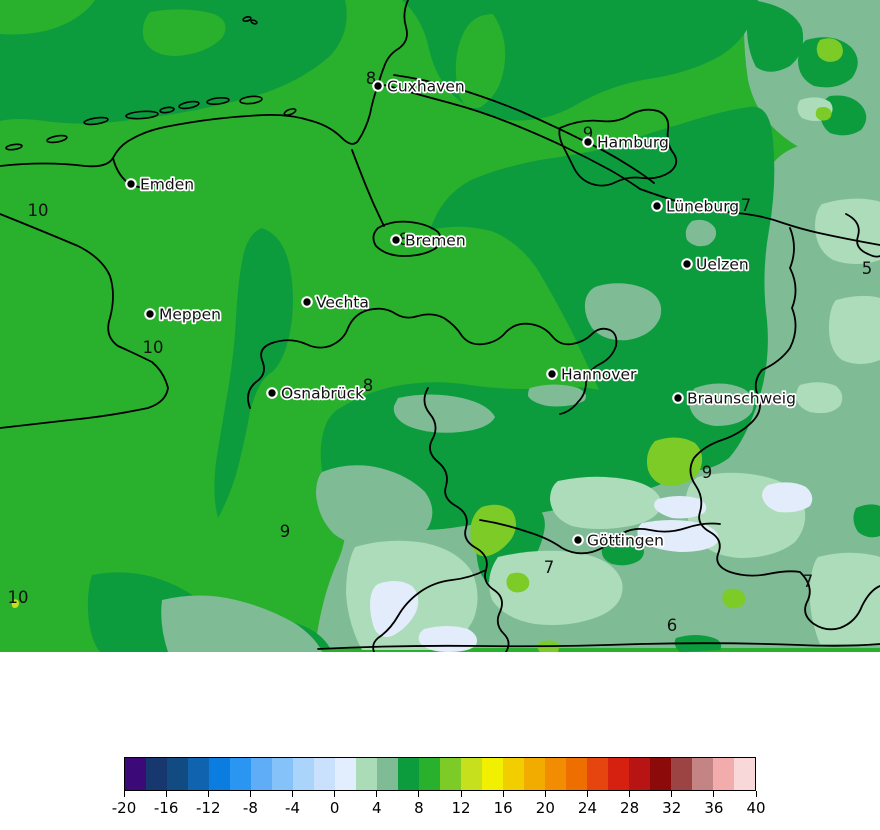 This screenshot has height=830, width=880. I want to click on city-label: Lüneburg, so click(702, 207).